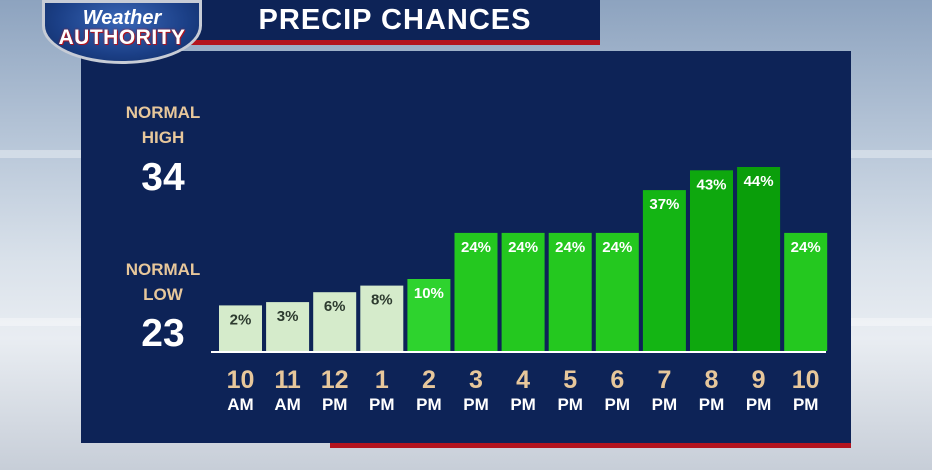 This screenshot has width=932, height=470. Describe the element at coordinates (163, 112) in the screenshot. I see `normal-high-label-line1: NORMAL` at that location.